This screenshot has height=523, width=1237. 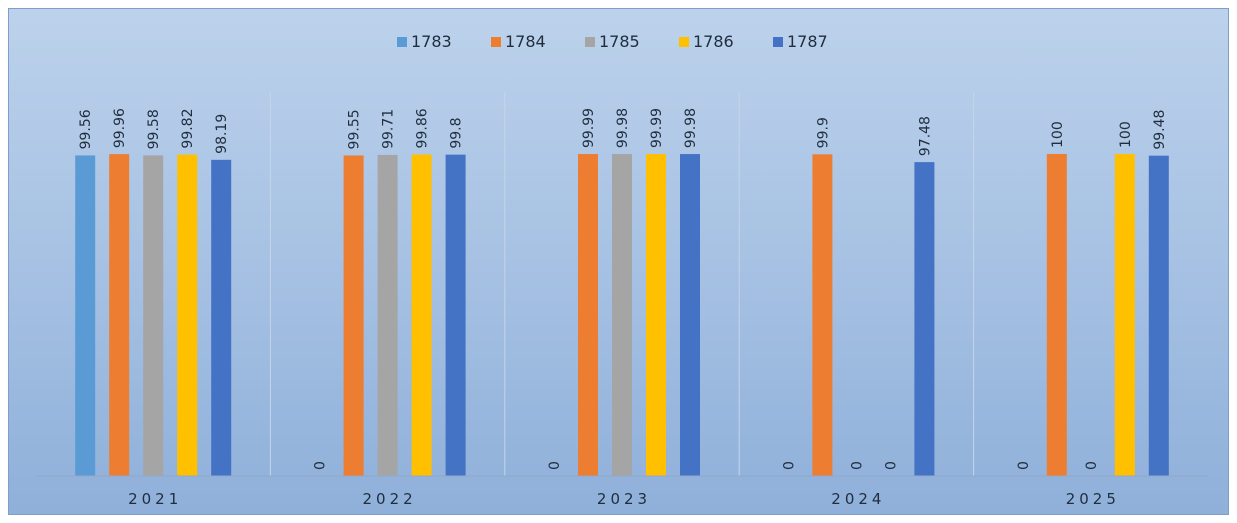 What do you see at coordinates (1160, 130) in the screenshot?
I see `data-label-2025-1787: 99.48` at bounding box center [1160, 130].